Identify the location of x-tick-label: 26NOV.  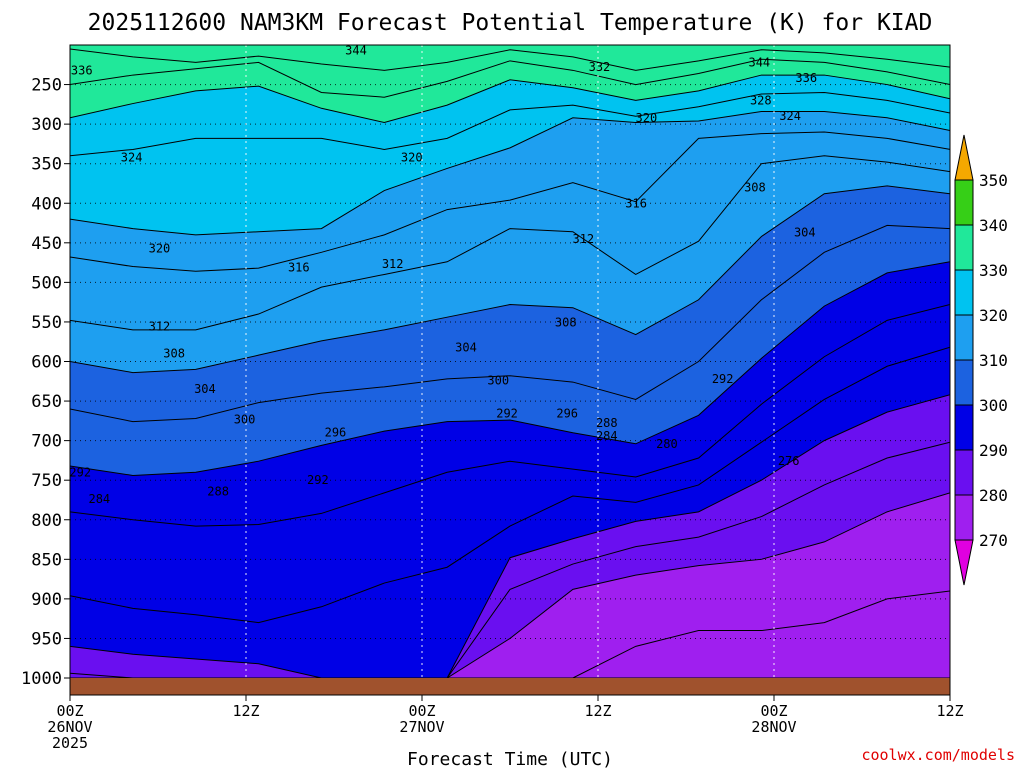
(69, 727).